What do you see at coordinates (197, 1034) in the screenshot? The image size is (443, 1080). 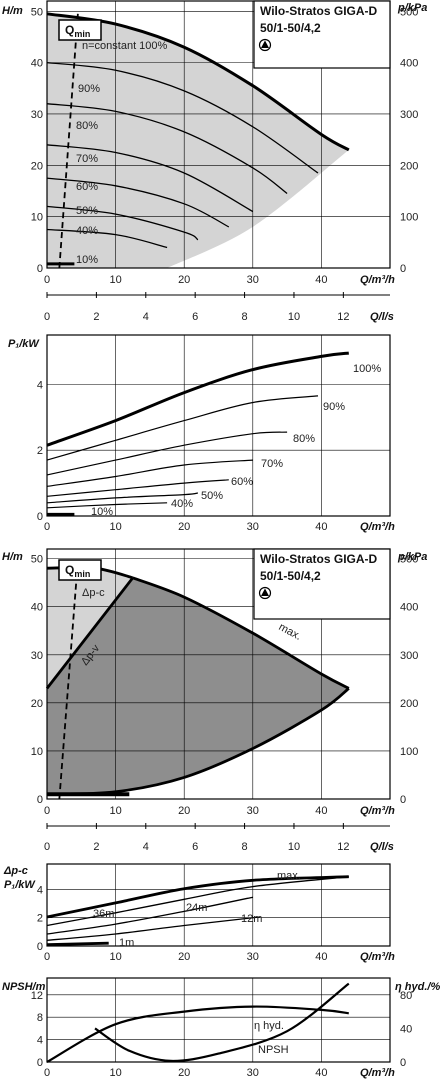 I see `eta-curve` at bounding box center [197, 1034].